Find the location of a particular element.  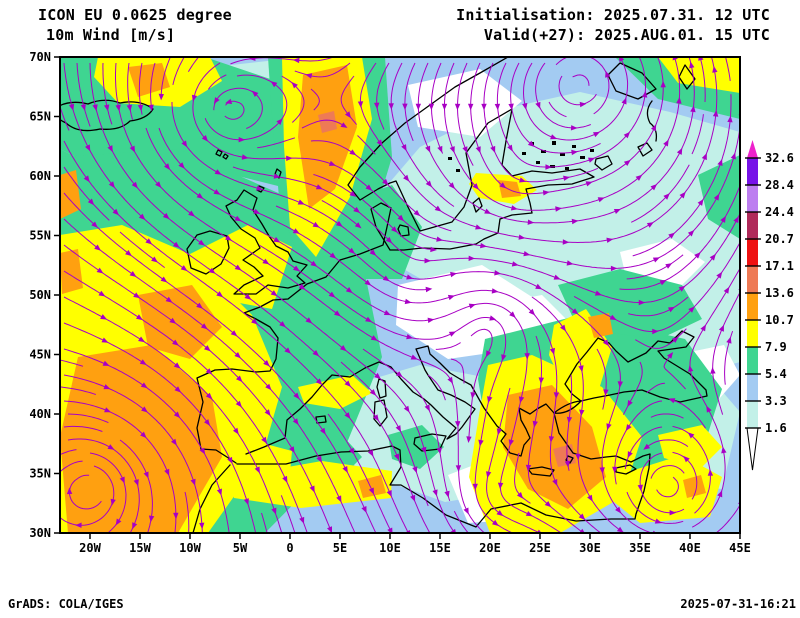

legend-label: 20.7 is located at coordinates (779, 239).